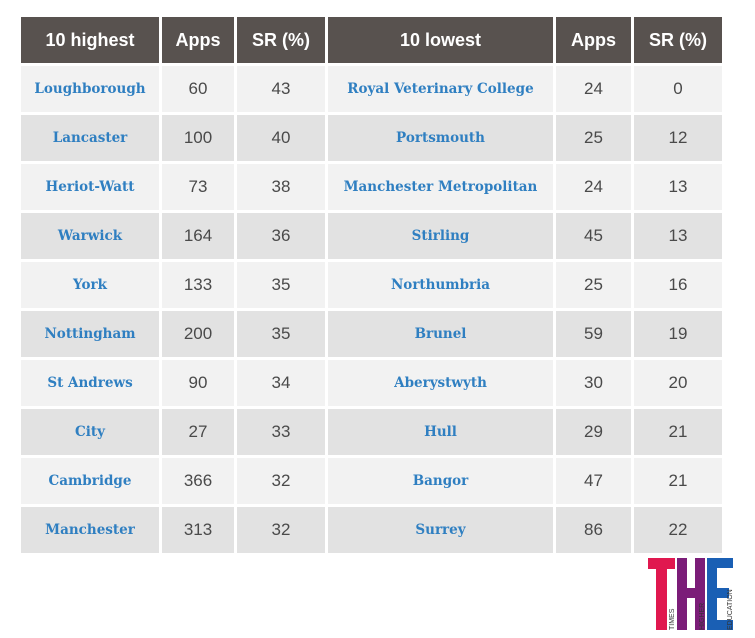 The image size is (755, 638). What do you see at coordinates (440, 481) in the screenshot?
I see `low-university-name: Bangor` at bounding box center [440, 481].